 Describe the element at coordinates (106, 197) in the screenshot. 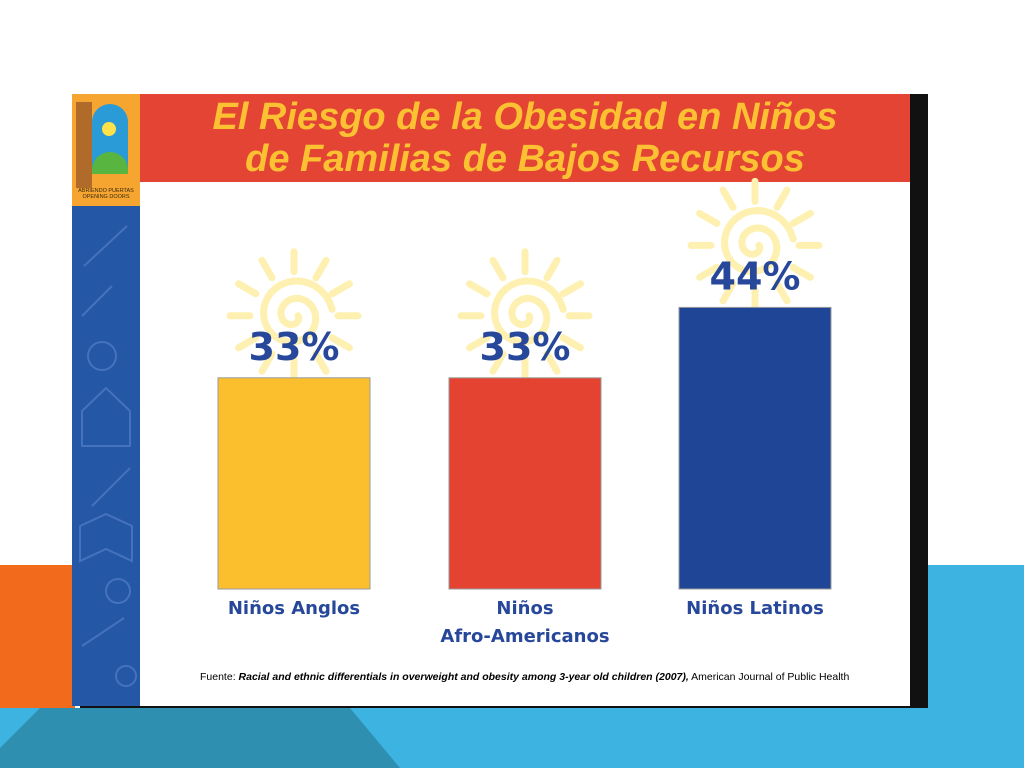

I see `logo-text-line2: OPENING DOORS` at that location.